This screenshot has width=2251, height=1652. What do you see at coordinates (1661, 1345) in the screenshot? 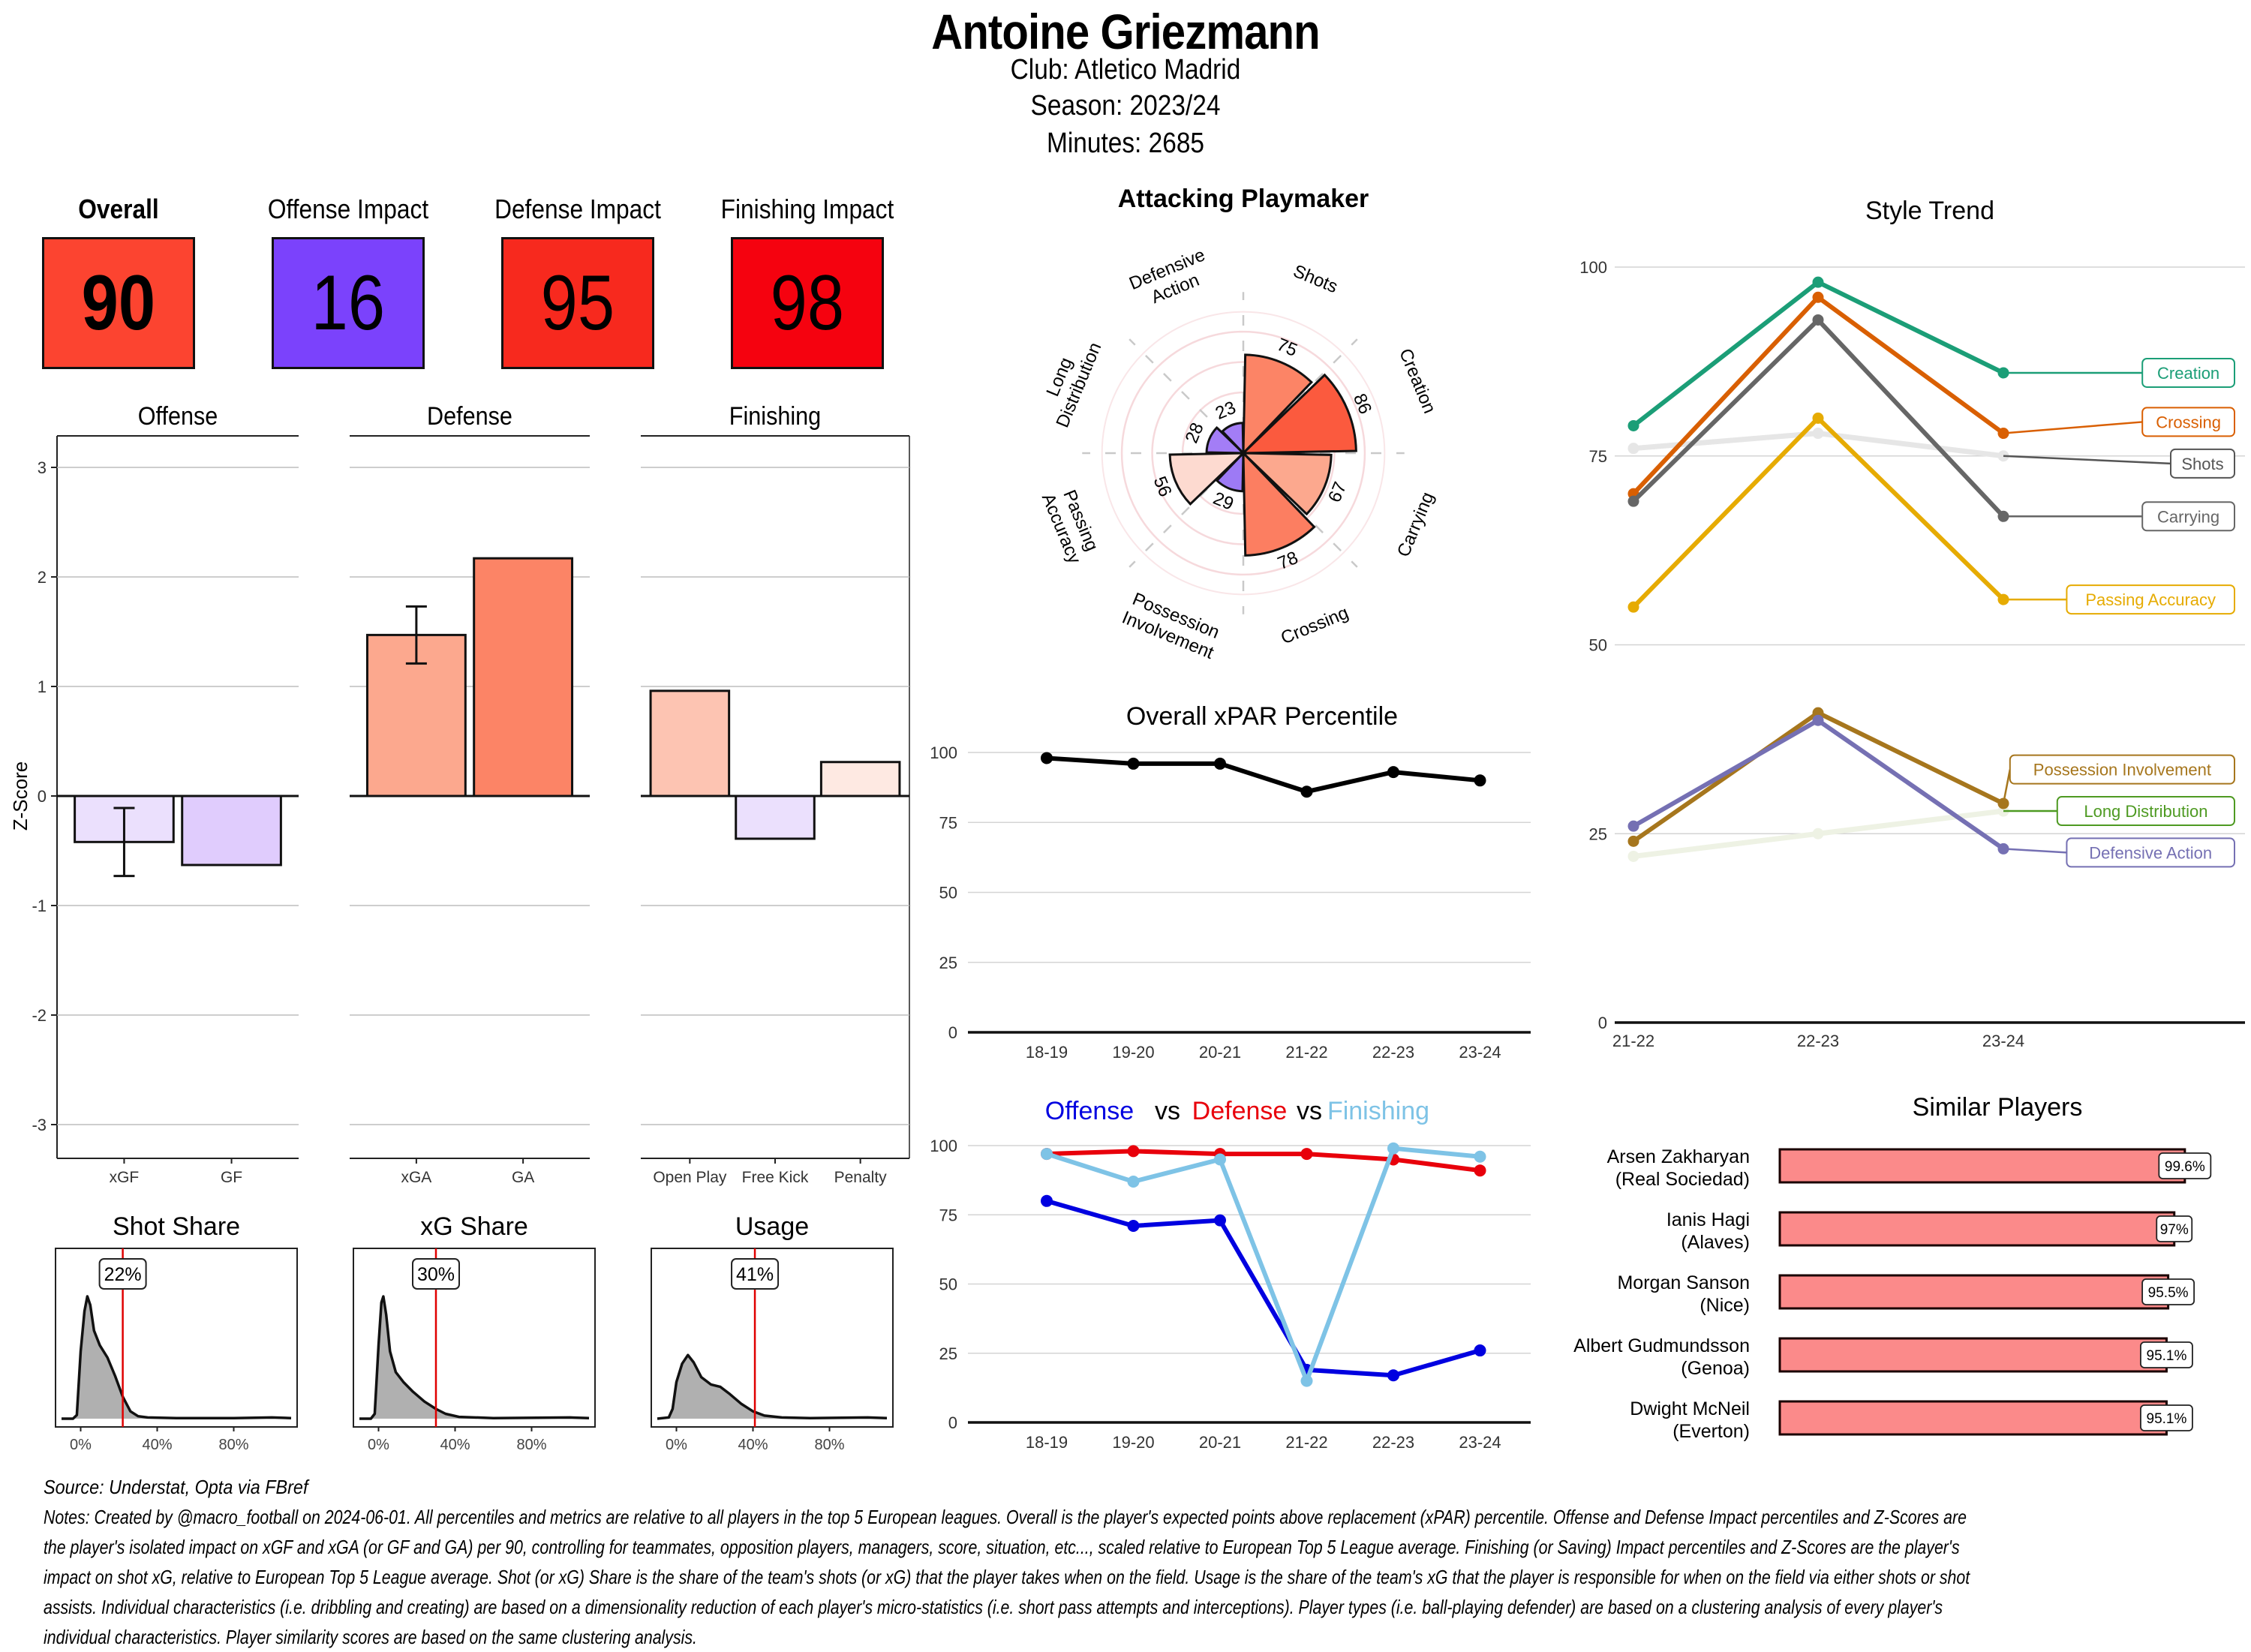
I see `player-name: Albert Gudmundsson` at bounding box center [1661, 1345].